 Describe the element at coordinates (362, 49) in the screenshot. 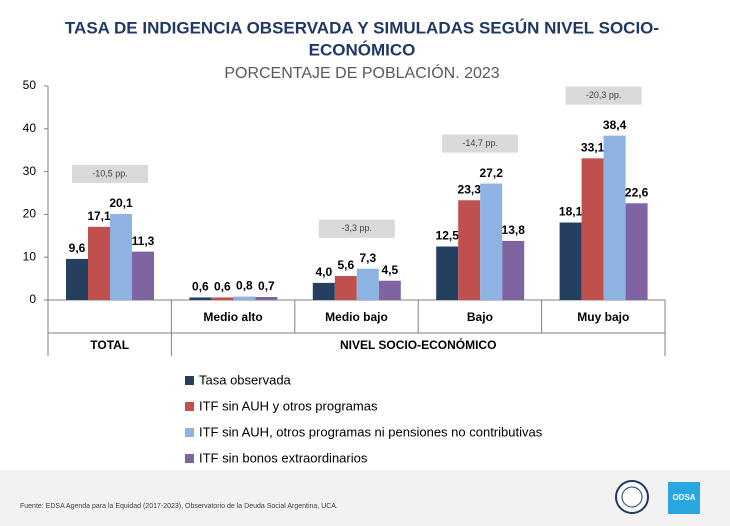

I see `chart-title: ECONÓMICO` at that location.